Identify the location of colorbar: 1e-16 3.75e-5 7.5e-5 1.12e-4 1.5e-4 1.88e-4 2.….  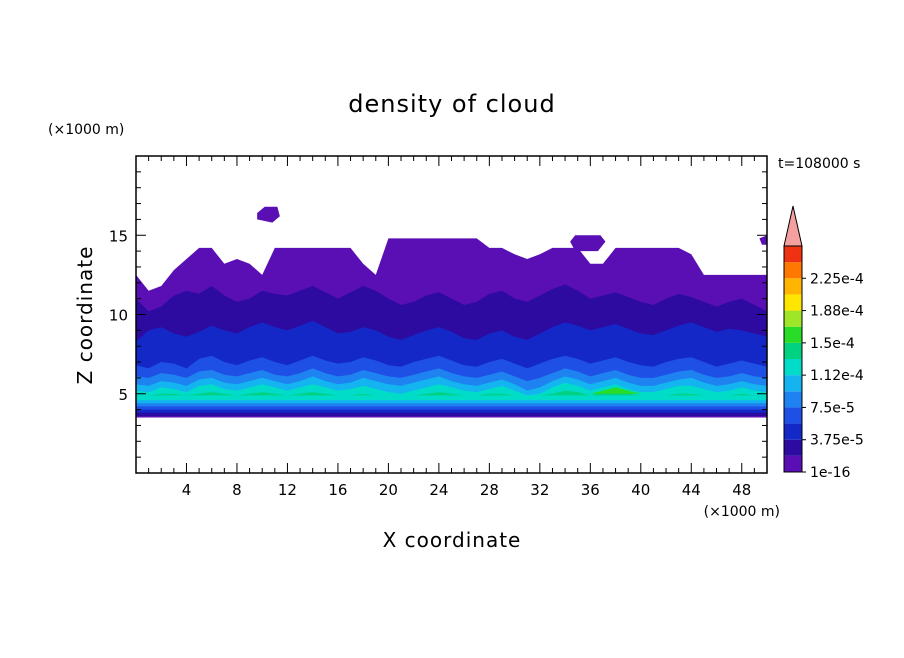
(823, 343).